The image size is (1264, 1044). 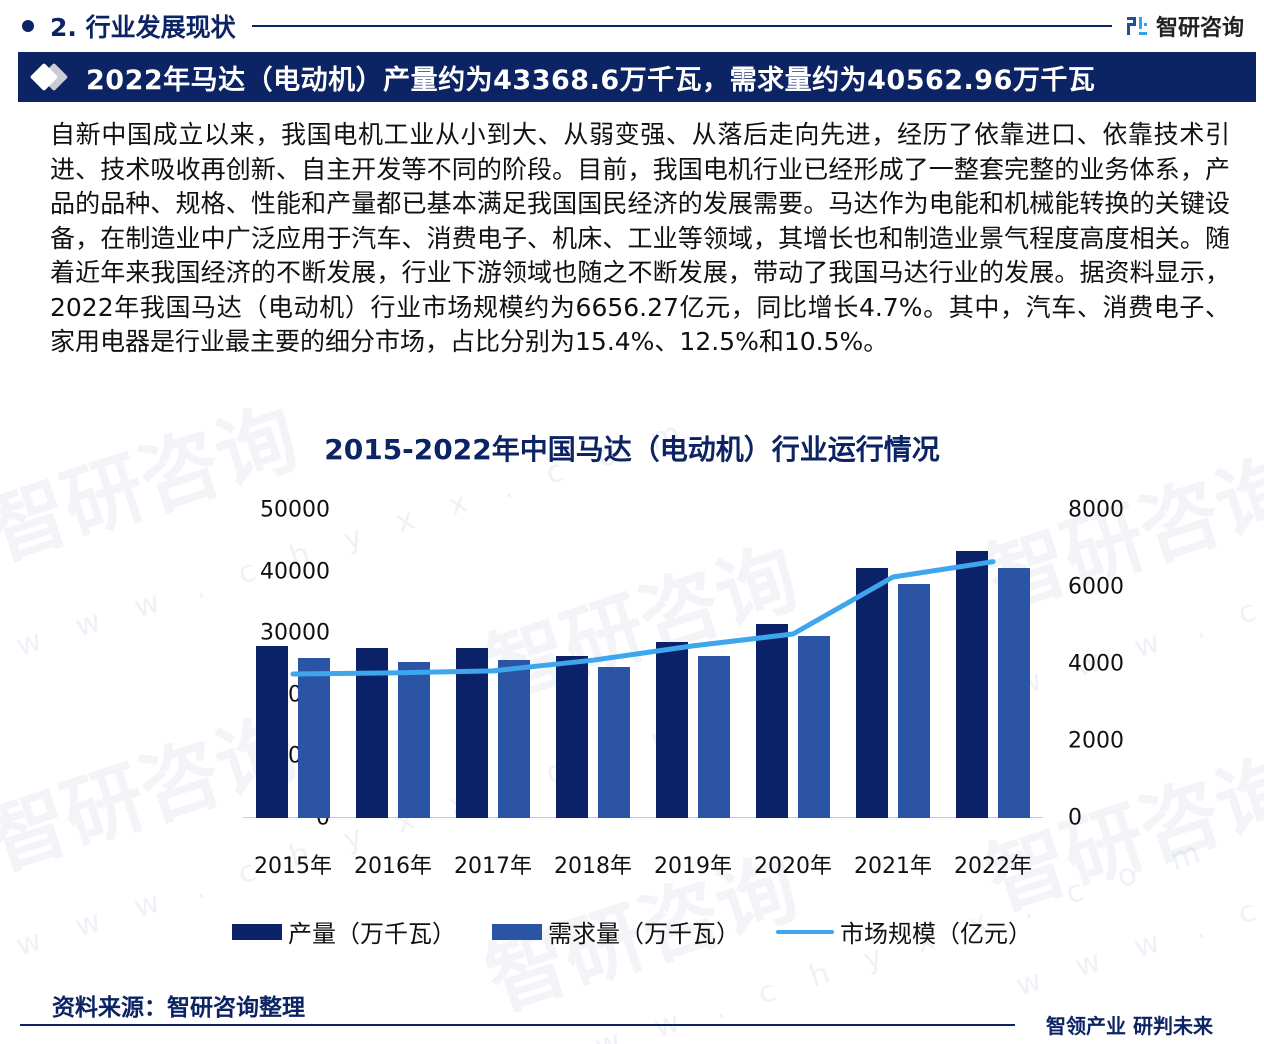 I want to click on x-tick: 2016年, so click(x=393, y=866).